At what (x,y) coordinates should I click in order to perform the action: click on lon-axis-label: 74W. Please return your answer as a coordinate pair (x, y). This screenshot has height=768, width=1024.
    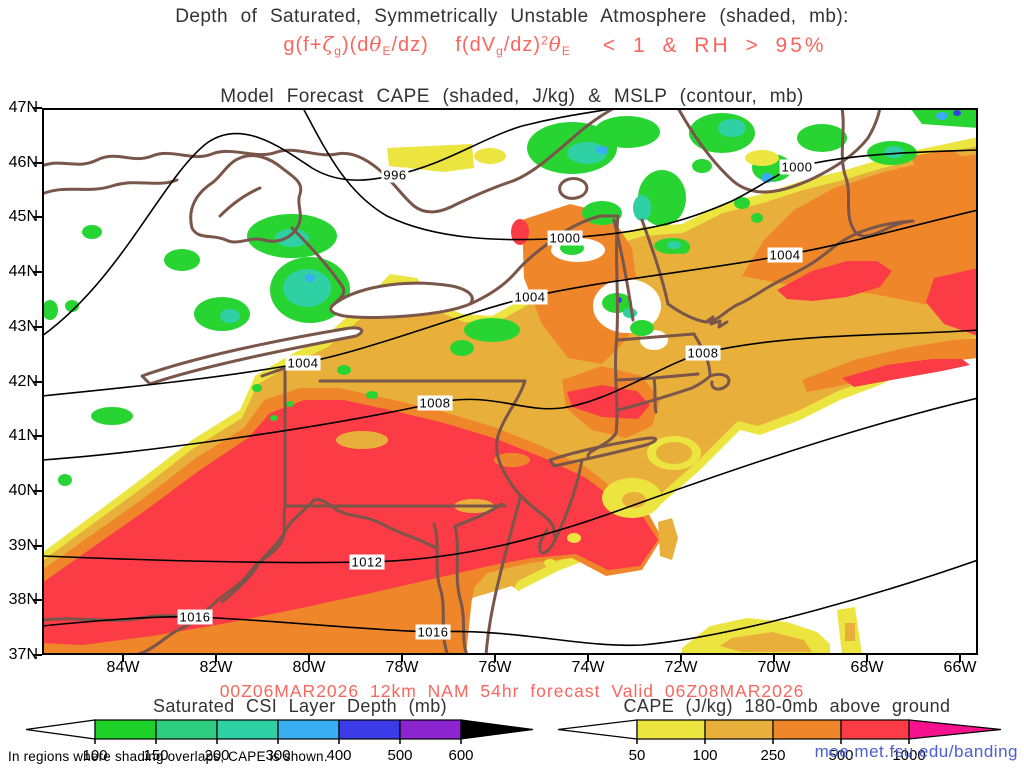
    Looking at the image, I should click on (588, 667).